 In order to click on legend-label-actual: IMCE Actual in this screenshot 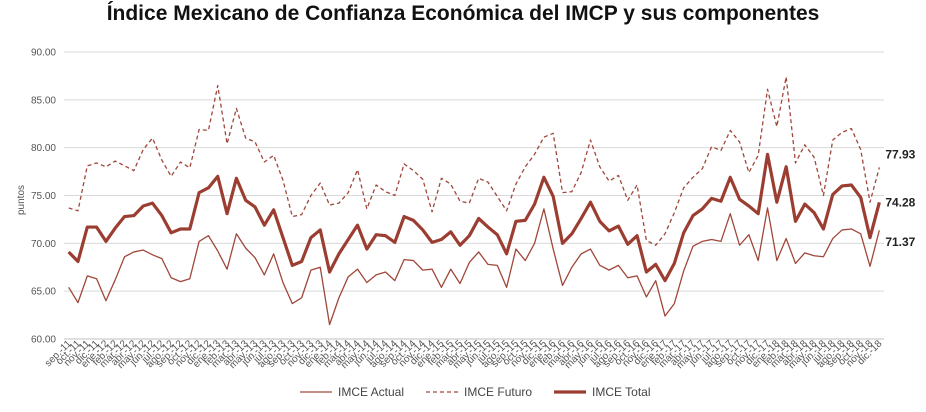, I will do `click(371, 392)`.